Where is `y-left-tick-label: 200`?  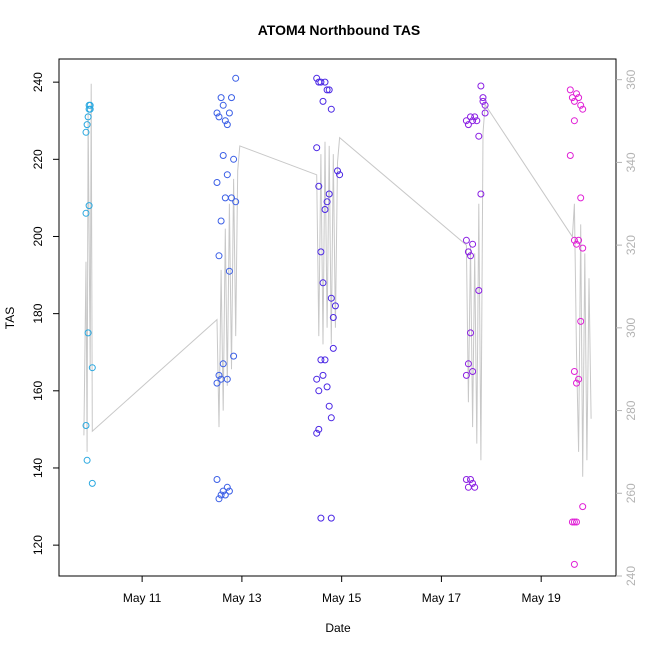 y-left-tick-label: 200 is located at coordinates (38, 236).